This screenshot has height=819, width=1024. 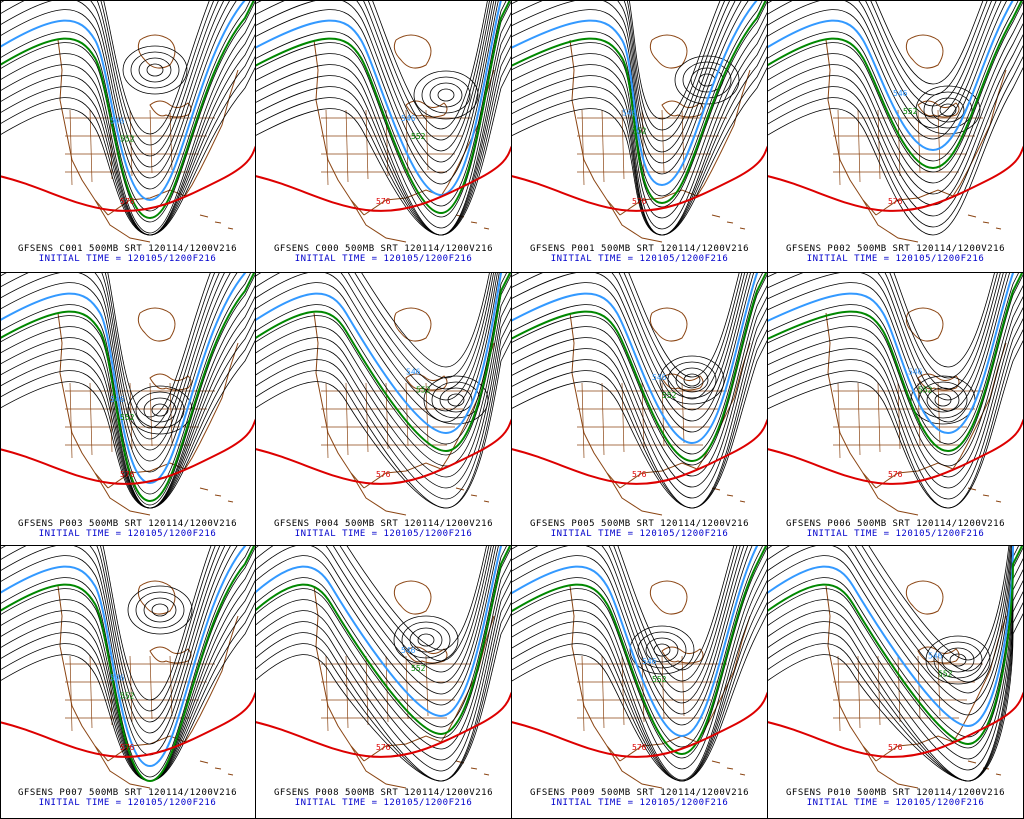 What do you see at coordinates (639, 121) in the screenshot?
I see `map-p001: 546 552 576` at bounding box center [639, 121].